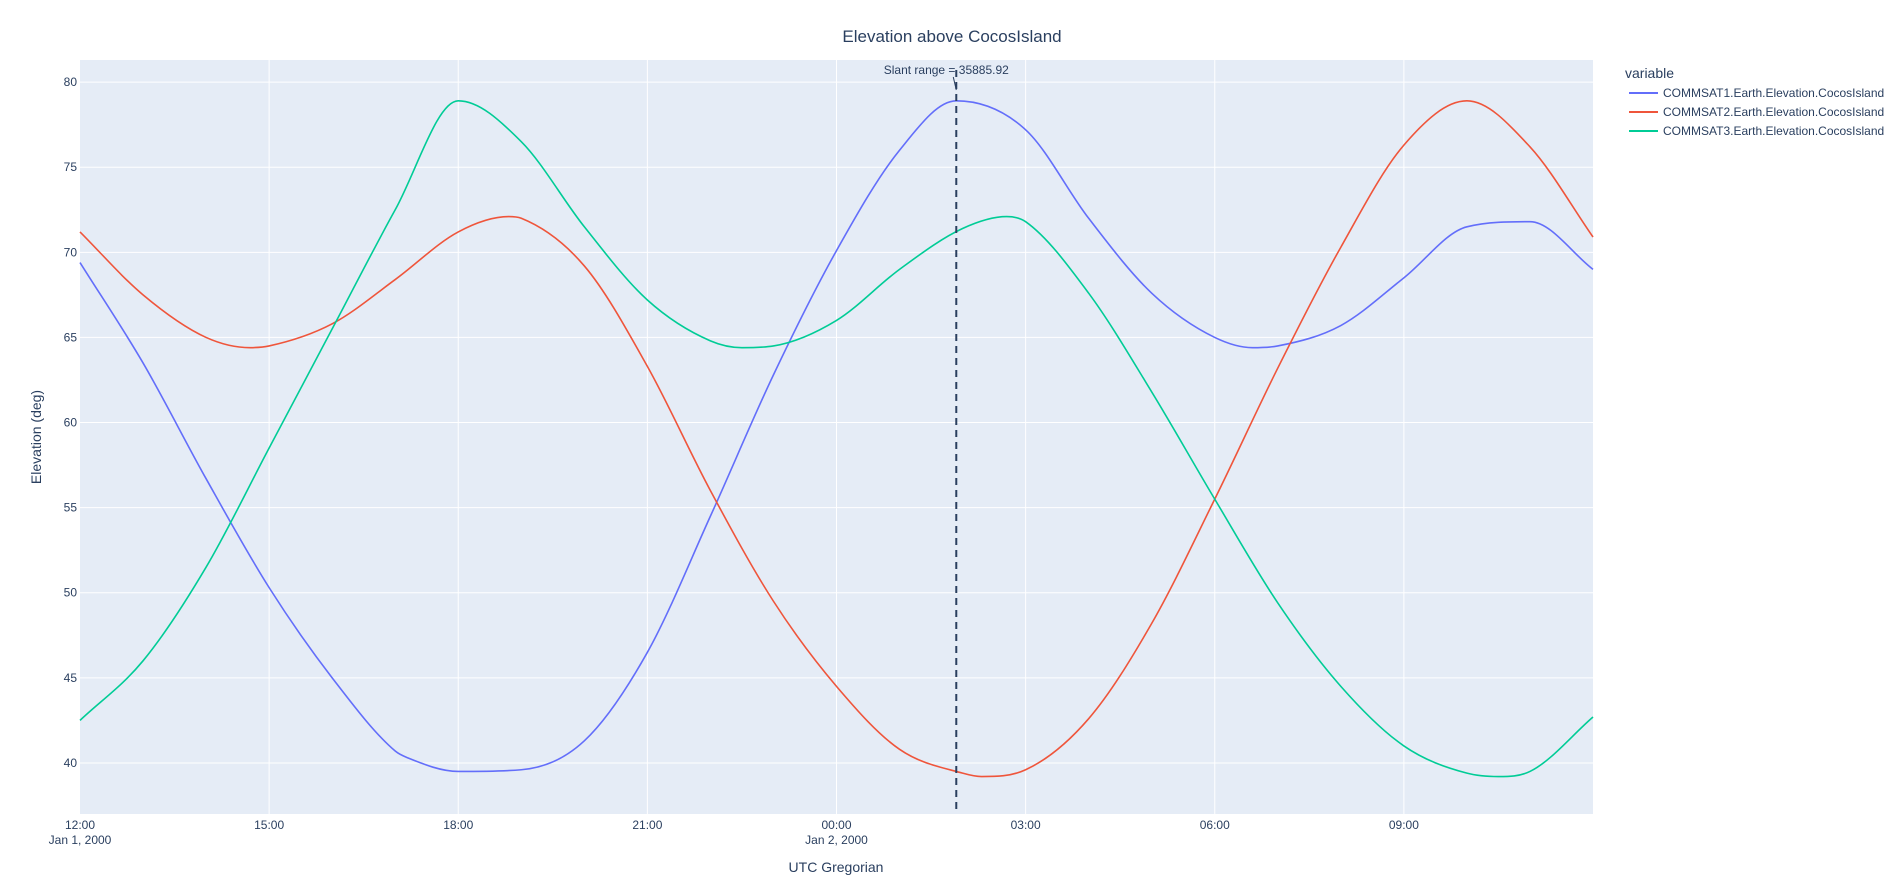 The image size is (1904, 895). What do you see at coordinates (71, 82) in the screenshot?
I see `y-tick-label: 80` at bounding box center [71, 82].